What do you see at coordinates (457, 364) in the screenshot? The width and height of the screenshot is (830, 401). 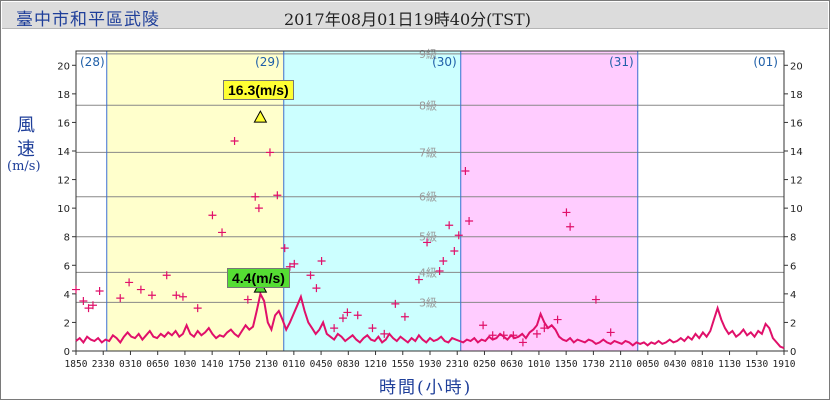 I see `x-tick-label: 2310` at bounding box center [457, 364].